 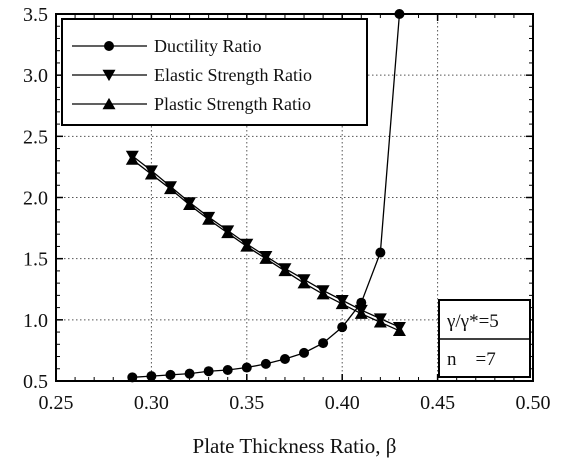 What do you see at coordinates (35, 199) in the screenshot?
I see `y-tick-label: 2.0` at bounding box center [35, 199].